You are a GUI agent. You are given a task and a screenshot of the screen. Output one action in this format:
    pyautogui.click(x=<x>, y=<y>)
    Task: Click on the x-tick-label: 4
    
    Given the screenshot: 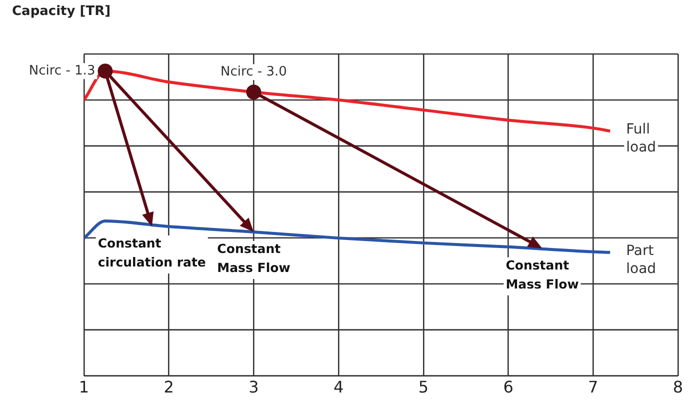 What is the action you would take?
    pyautogui.click(x=338, y=387)
    